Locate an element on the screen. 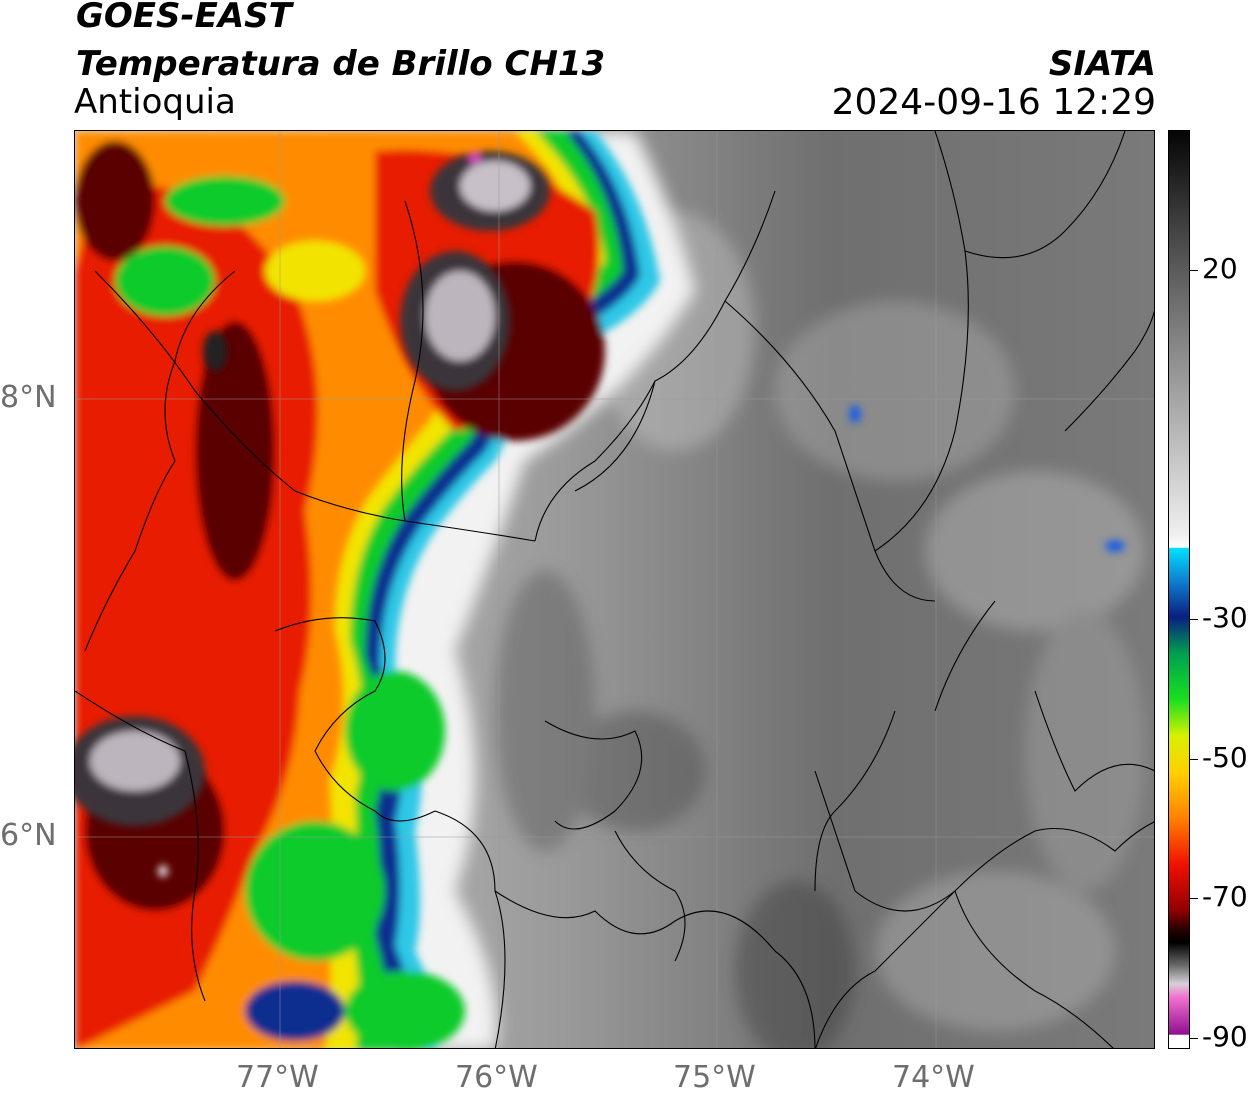  title-region: Antioquia is located at coordinates (155, 102).